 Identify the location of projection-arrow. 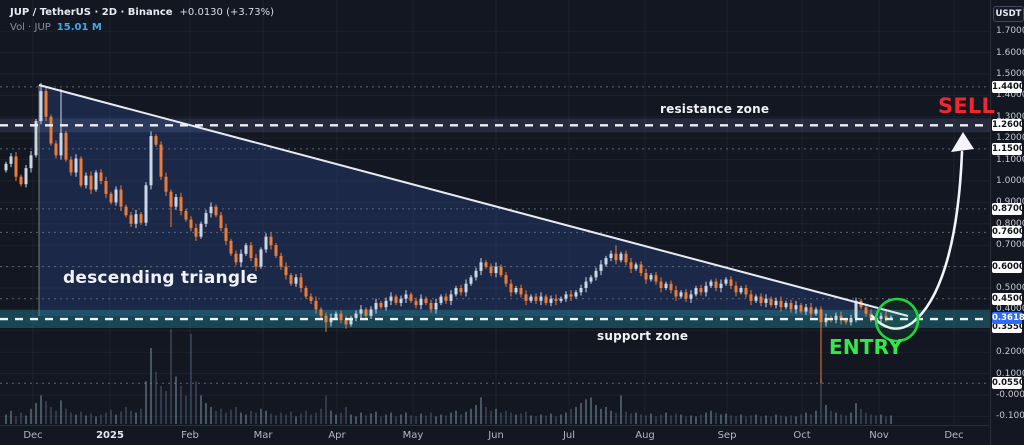
(922, 231).